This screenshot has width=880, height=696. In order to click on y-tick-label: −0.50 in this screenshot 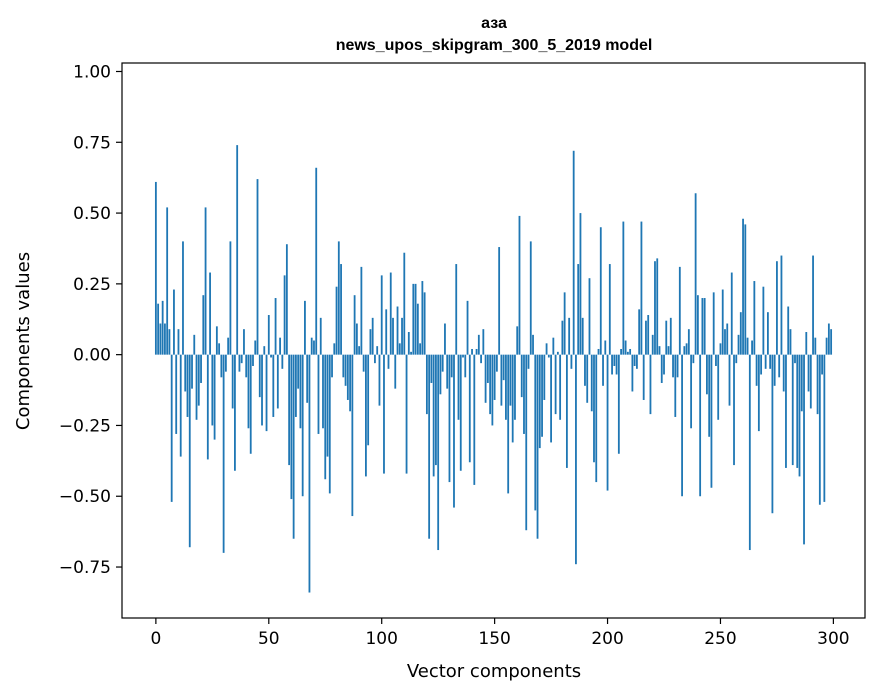, I will do `click(85, 497)`.